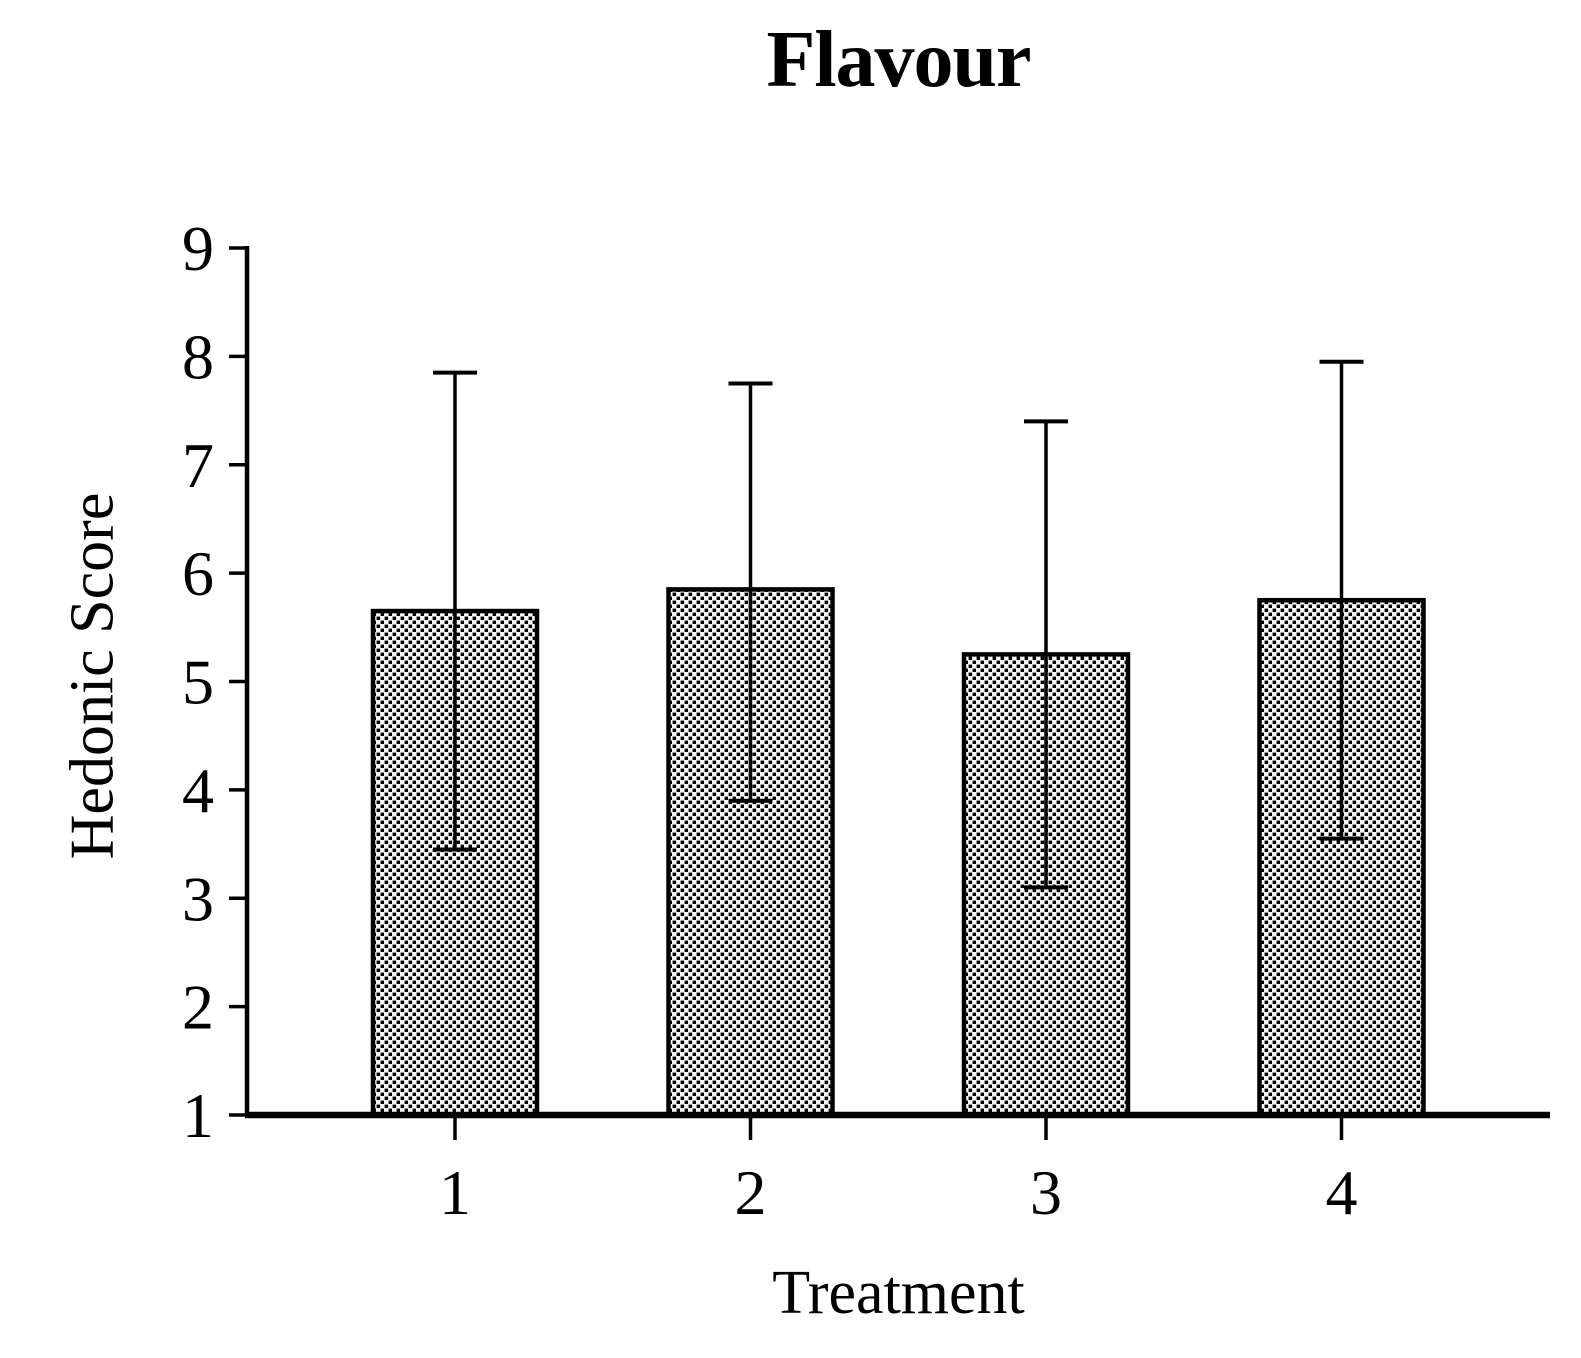 The image size is (1581, 1358). Describe the element at coordinates (198, 790) in the screenshot. I see `y-tick-label: 4` at that location.